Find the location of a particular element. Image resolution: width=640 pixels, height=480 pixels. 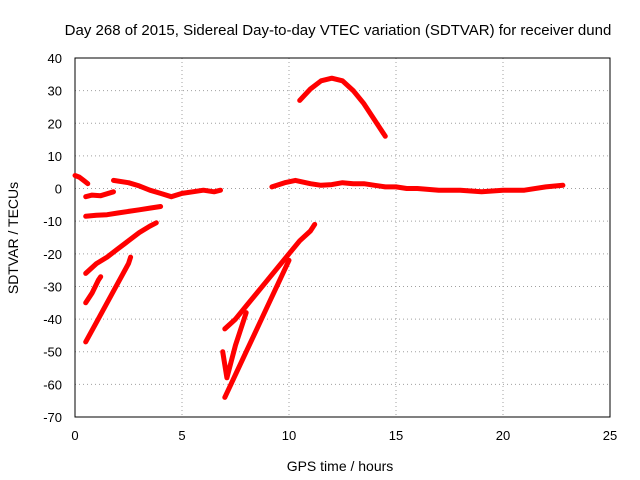

y-tick-label: -50 is located at coordinates (52, 352).